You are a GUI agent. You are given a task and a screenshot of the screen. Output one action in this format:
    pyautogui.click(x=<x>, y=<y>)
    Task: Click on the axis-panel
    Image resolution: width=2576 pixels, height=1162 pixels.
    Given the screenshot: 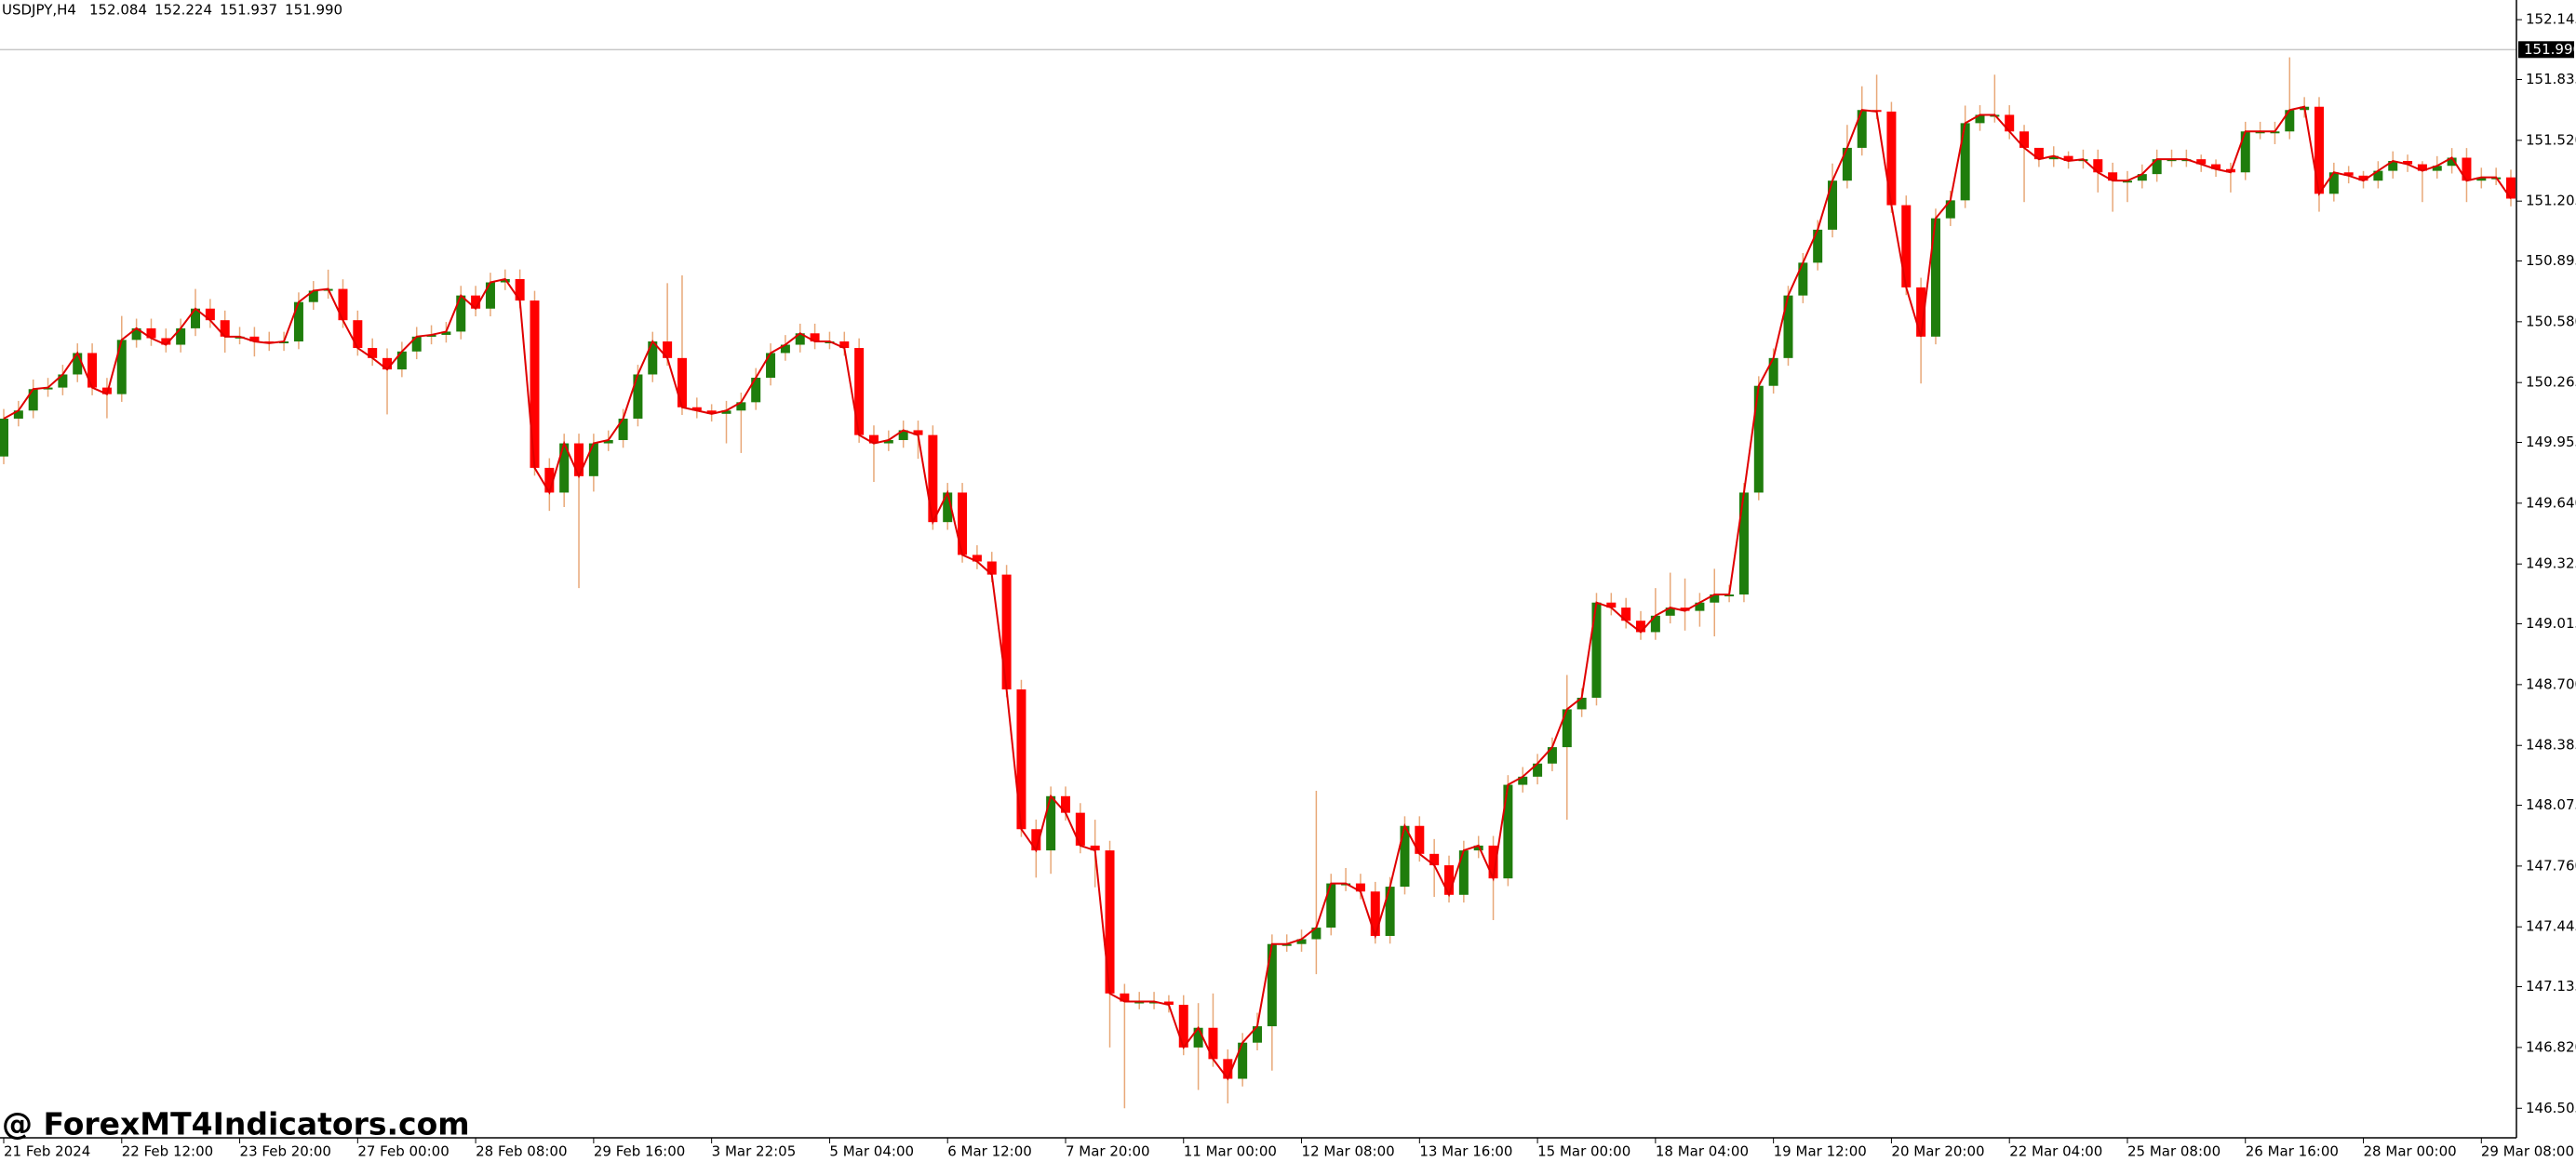 What is the action you would take?
    pyautogui.click(x=2546, y=581)
    